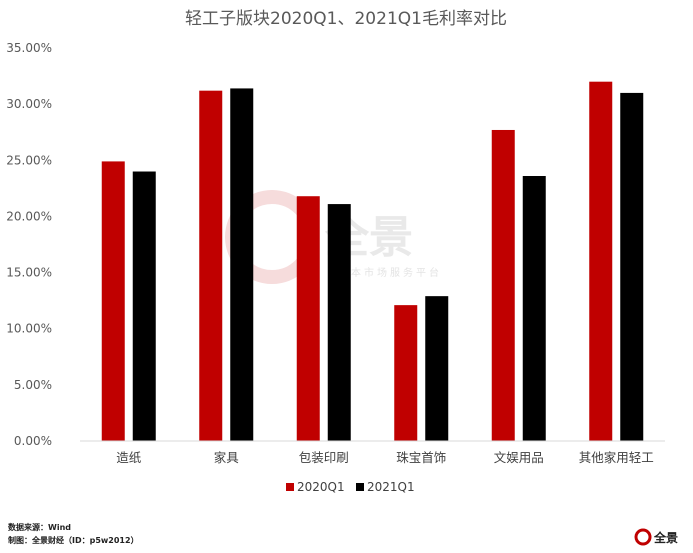  Describe the element at coordinates (616, 457) in the screenshot. I see `category-label: 其他家用轻工` at that location.